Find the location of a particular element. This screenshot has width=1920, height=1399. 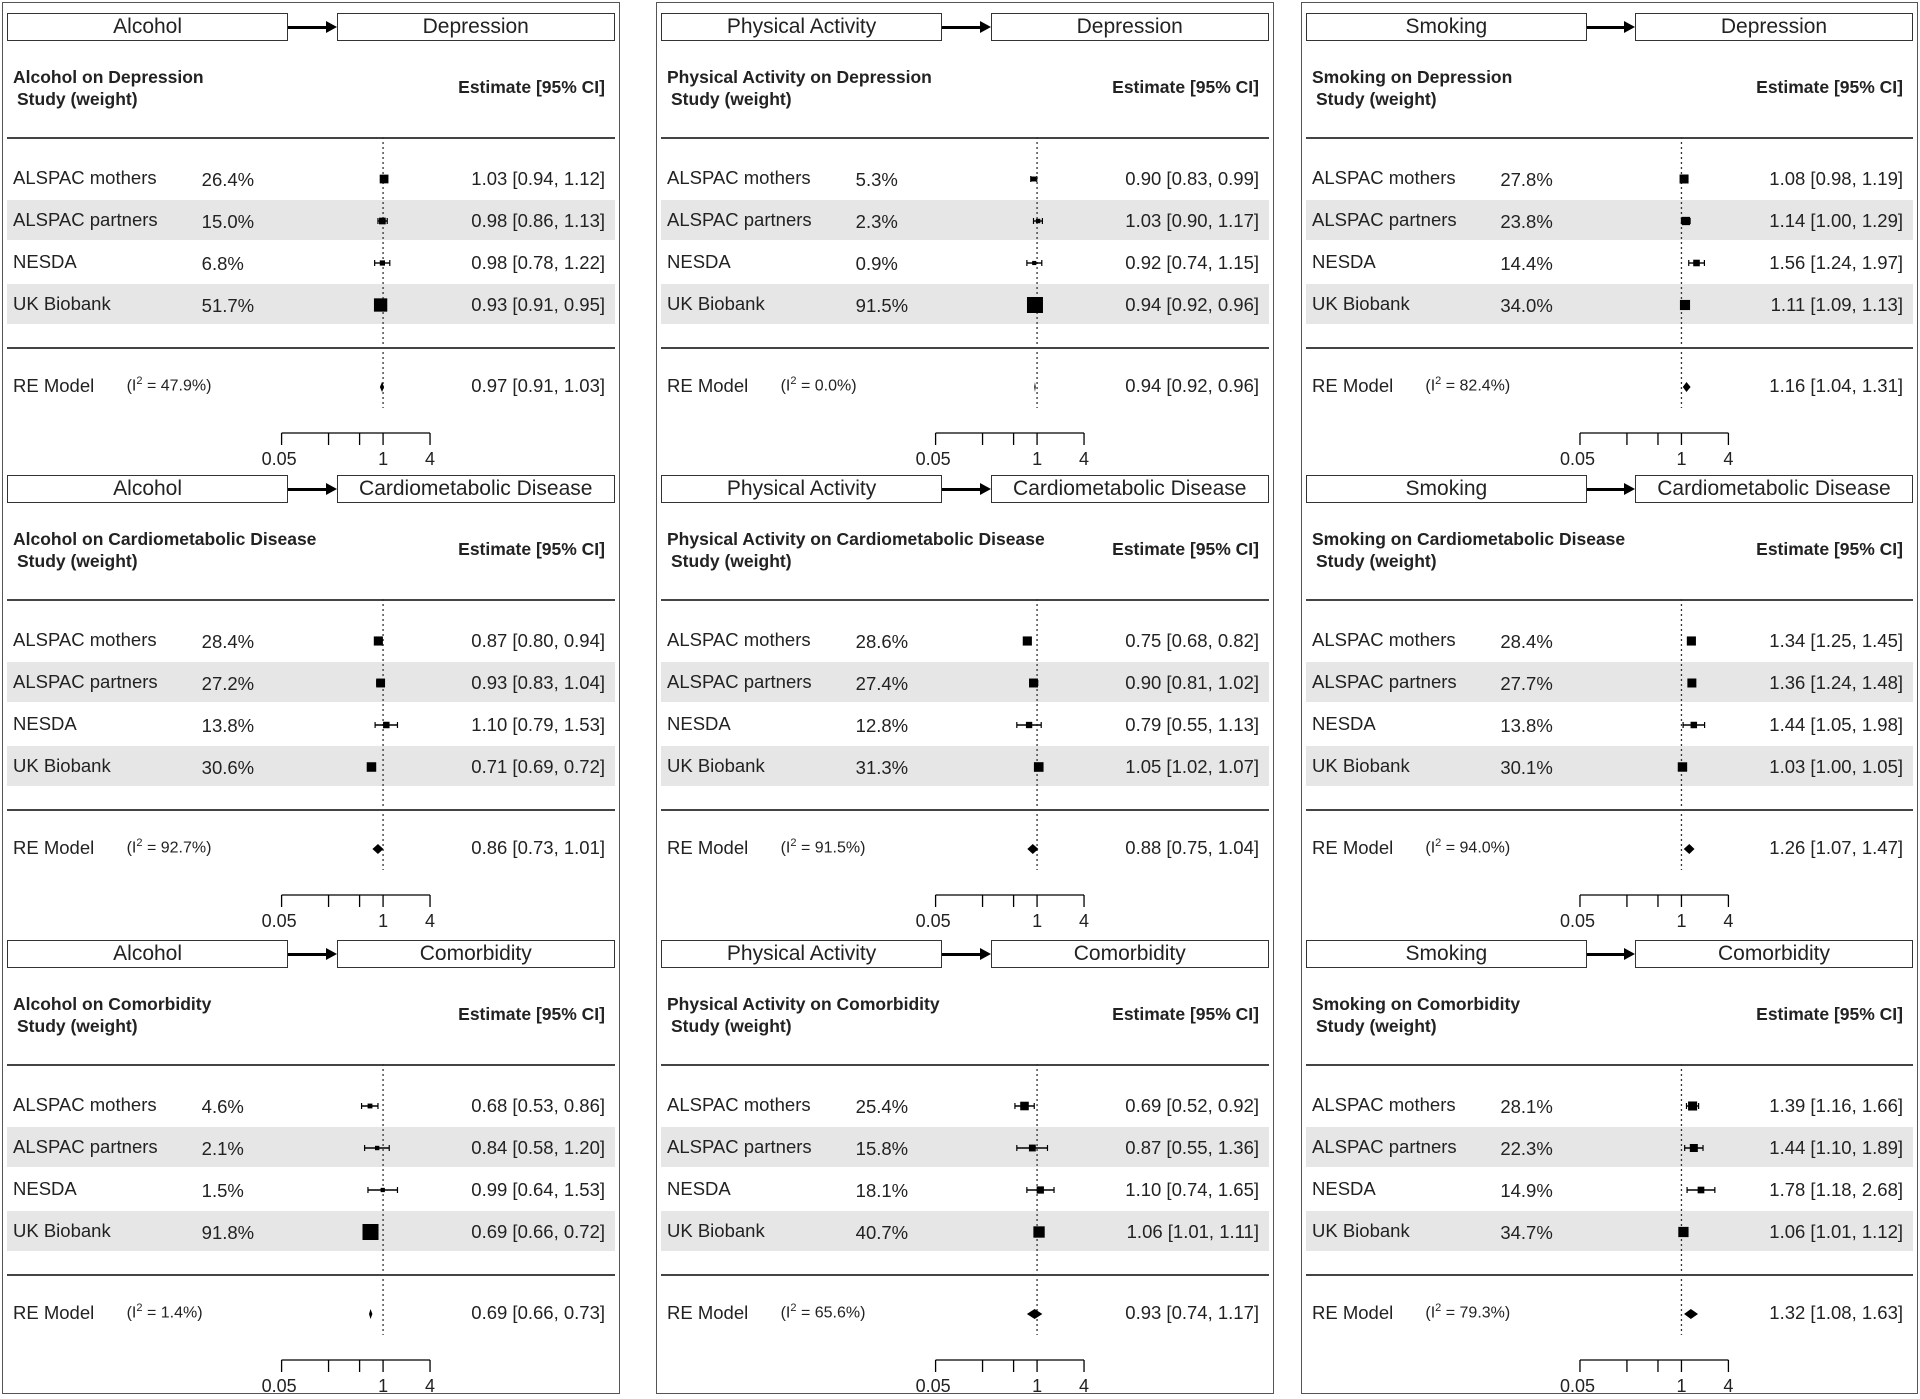

study-row: NESDA 13.8% 1.10 [0.79, 1.53] is located at coordinates (311, 724).